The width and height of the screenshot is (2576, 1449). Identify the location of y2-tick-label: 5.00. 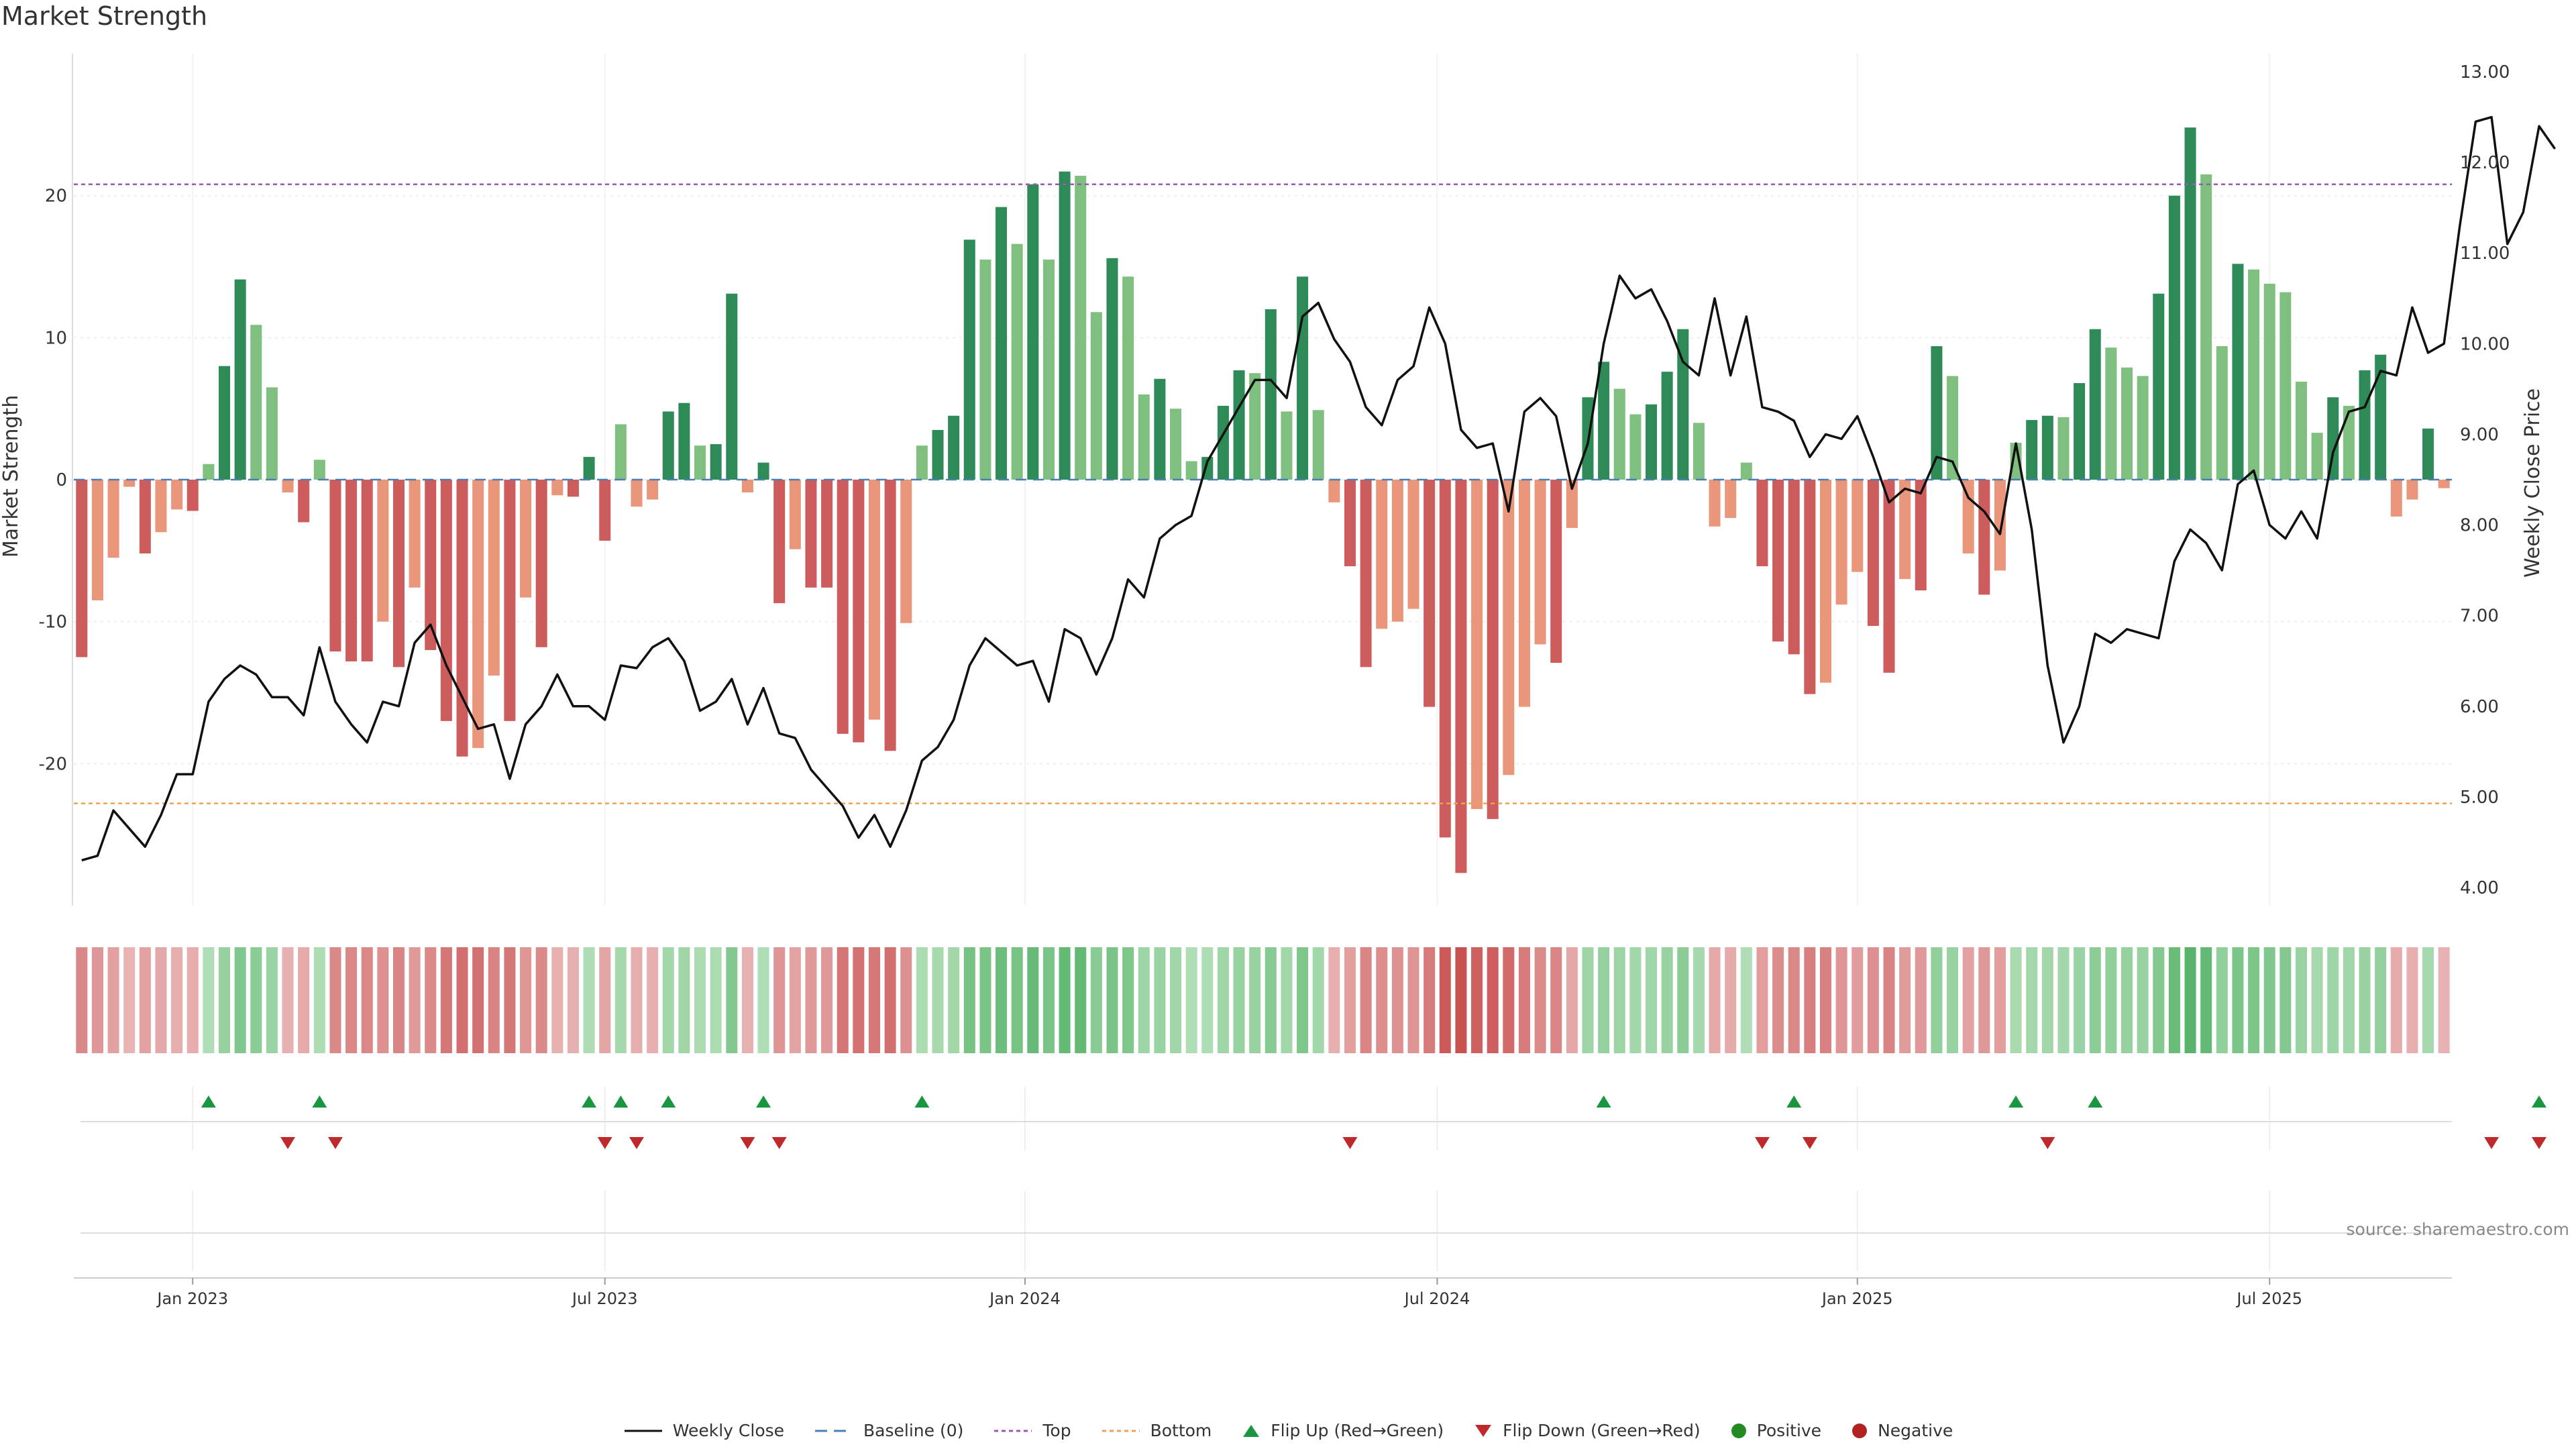
(2479, 798).